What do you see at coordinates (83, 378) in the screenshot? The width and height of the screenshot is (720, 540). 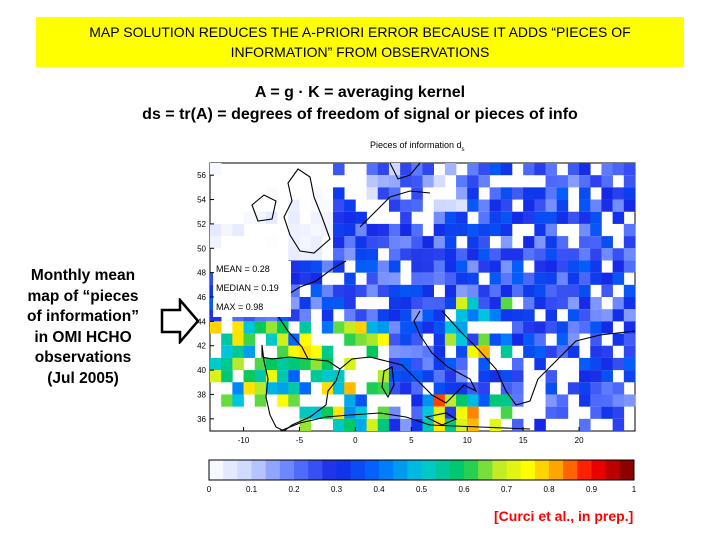 I see `caption-line-6: (Jul 2005)` at bounding box center [83, 378].